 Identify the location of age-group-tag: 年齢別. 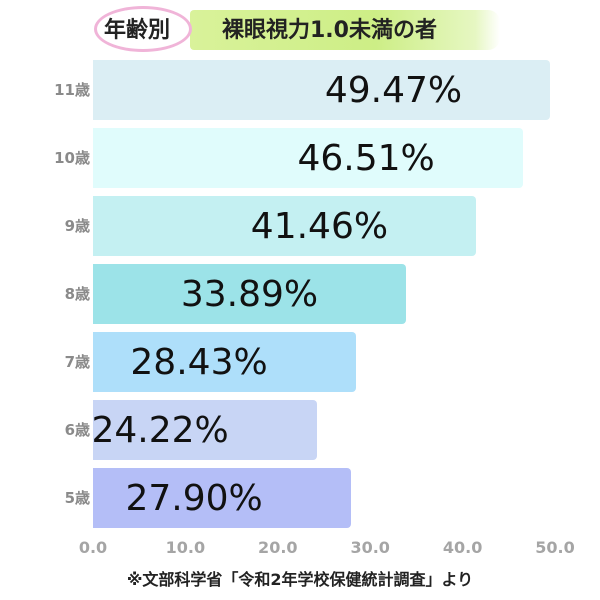
(137, 30).